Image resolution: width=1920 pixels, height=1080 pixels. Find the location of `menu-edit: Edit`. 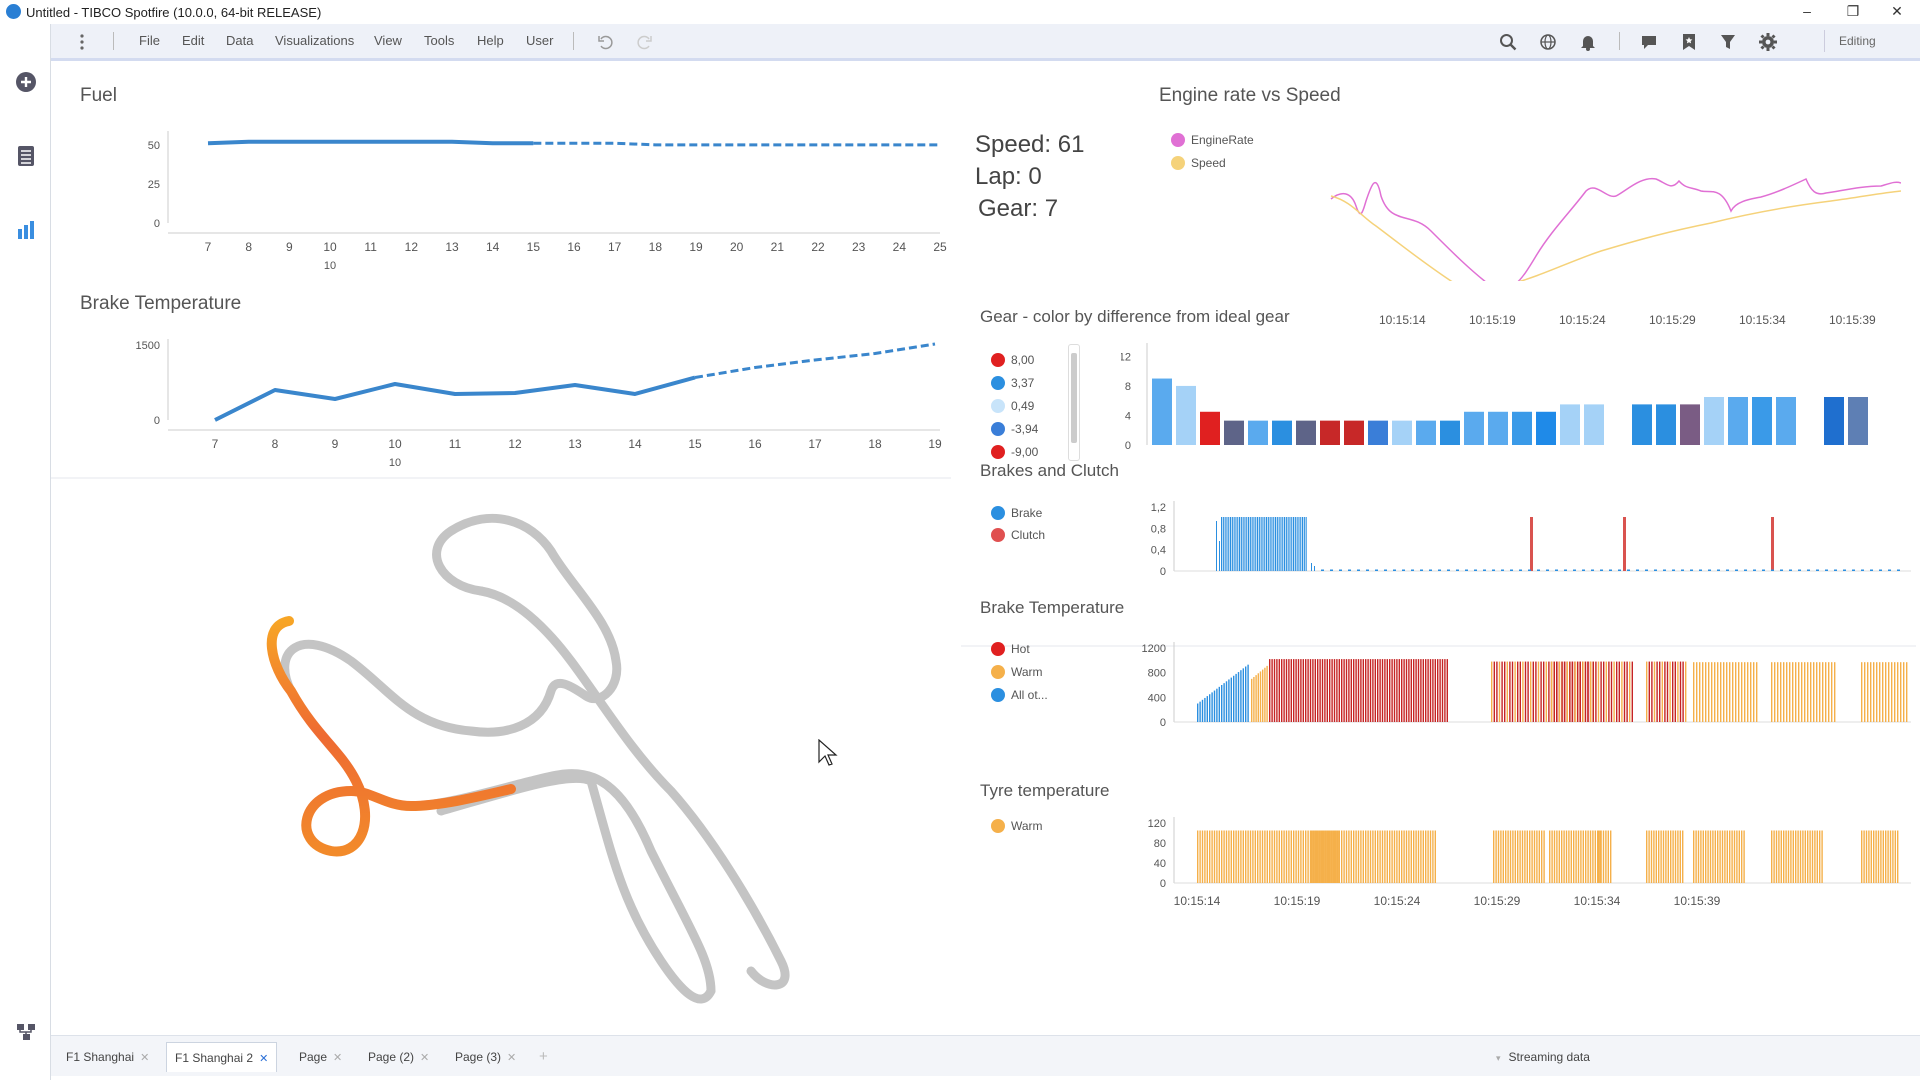

menu-edit: Edit is located at coordinates (193, 40).